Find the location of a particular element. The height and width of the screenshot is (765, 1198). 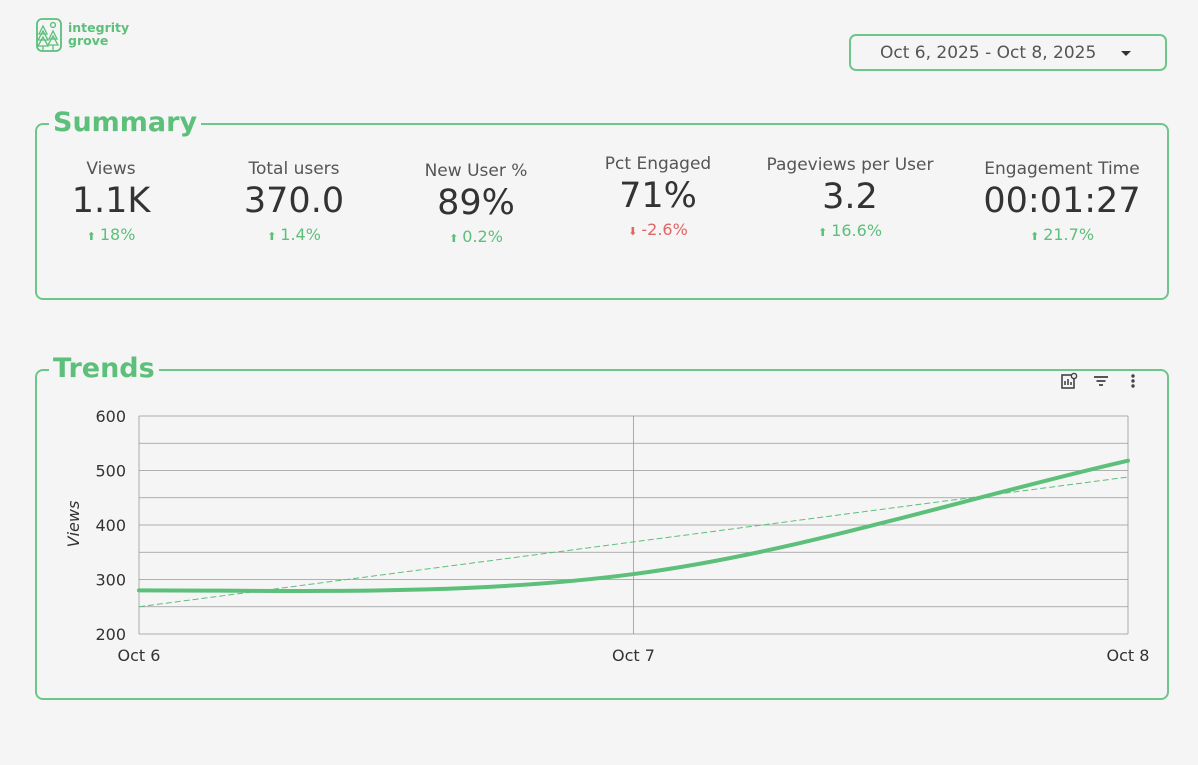

y-axis-ticks: 200 300 400 500 600 is located at coordinates (110, 525).